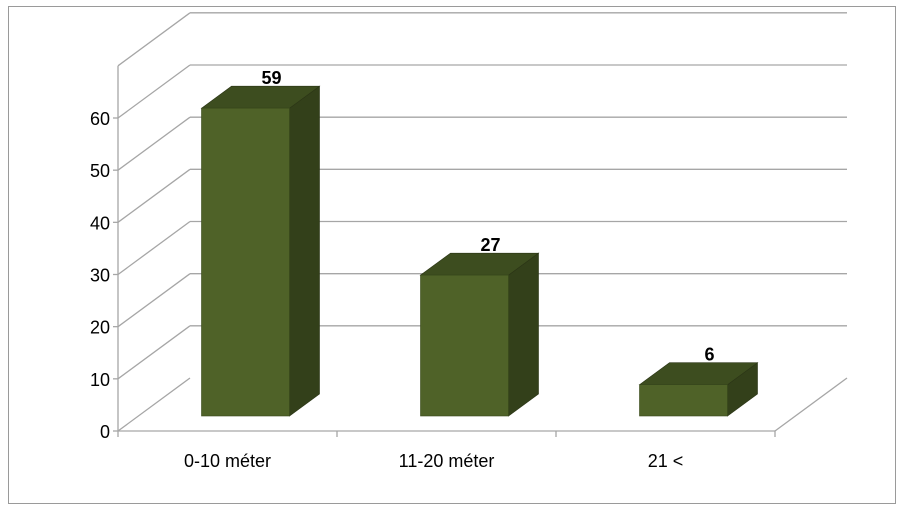  Describe the element at coordinates (100, 223) in the screenshot. I see `y-tick-label: 40` at that location.